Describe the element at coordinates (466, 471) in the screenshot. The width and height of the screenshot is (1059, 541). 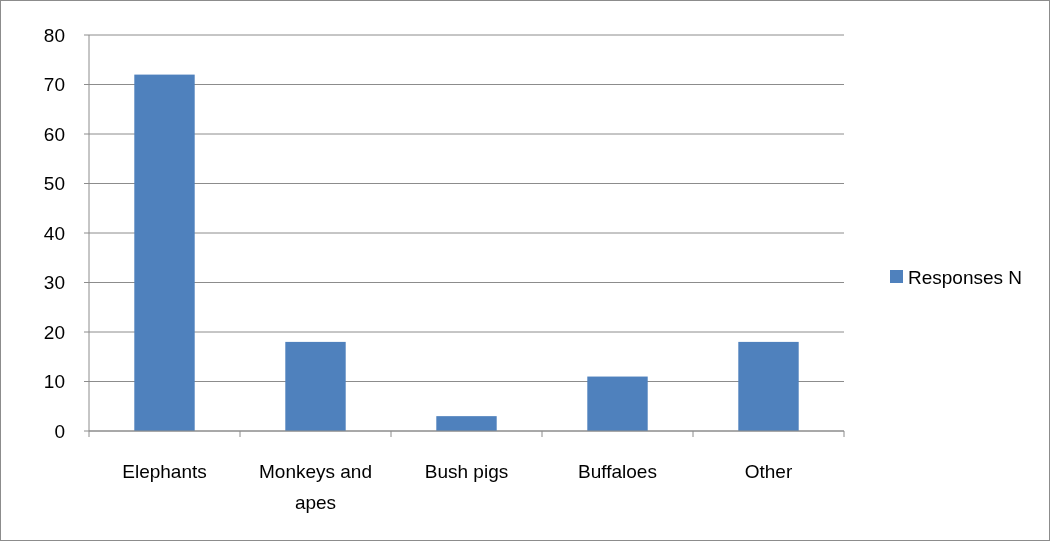
I see `x-tick-label: Bush pigs` at that location.